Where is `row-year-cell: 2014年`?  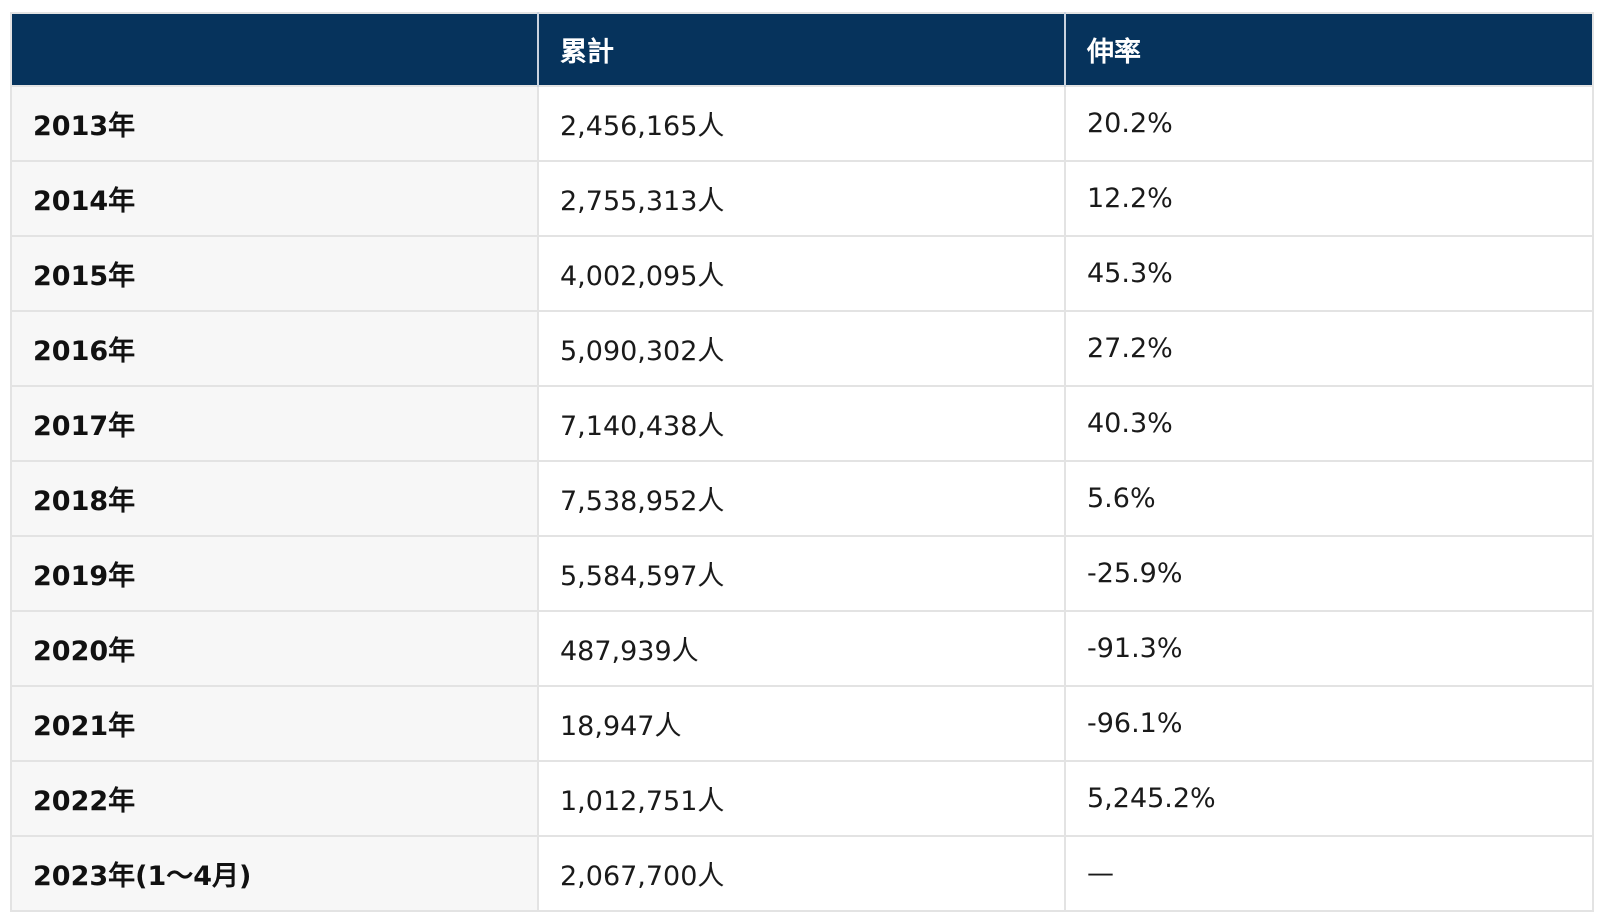
row-year-cell: 2014年 is located at coordinates (274, 198).